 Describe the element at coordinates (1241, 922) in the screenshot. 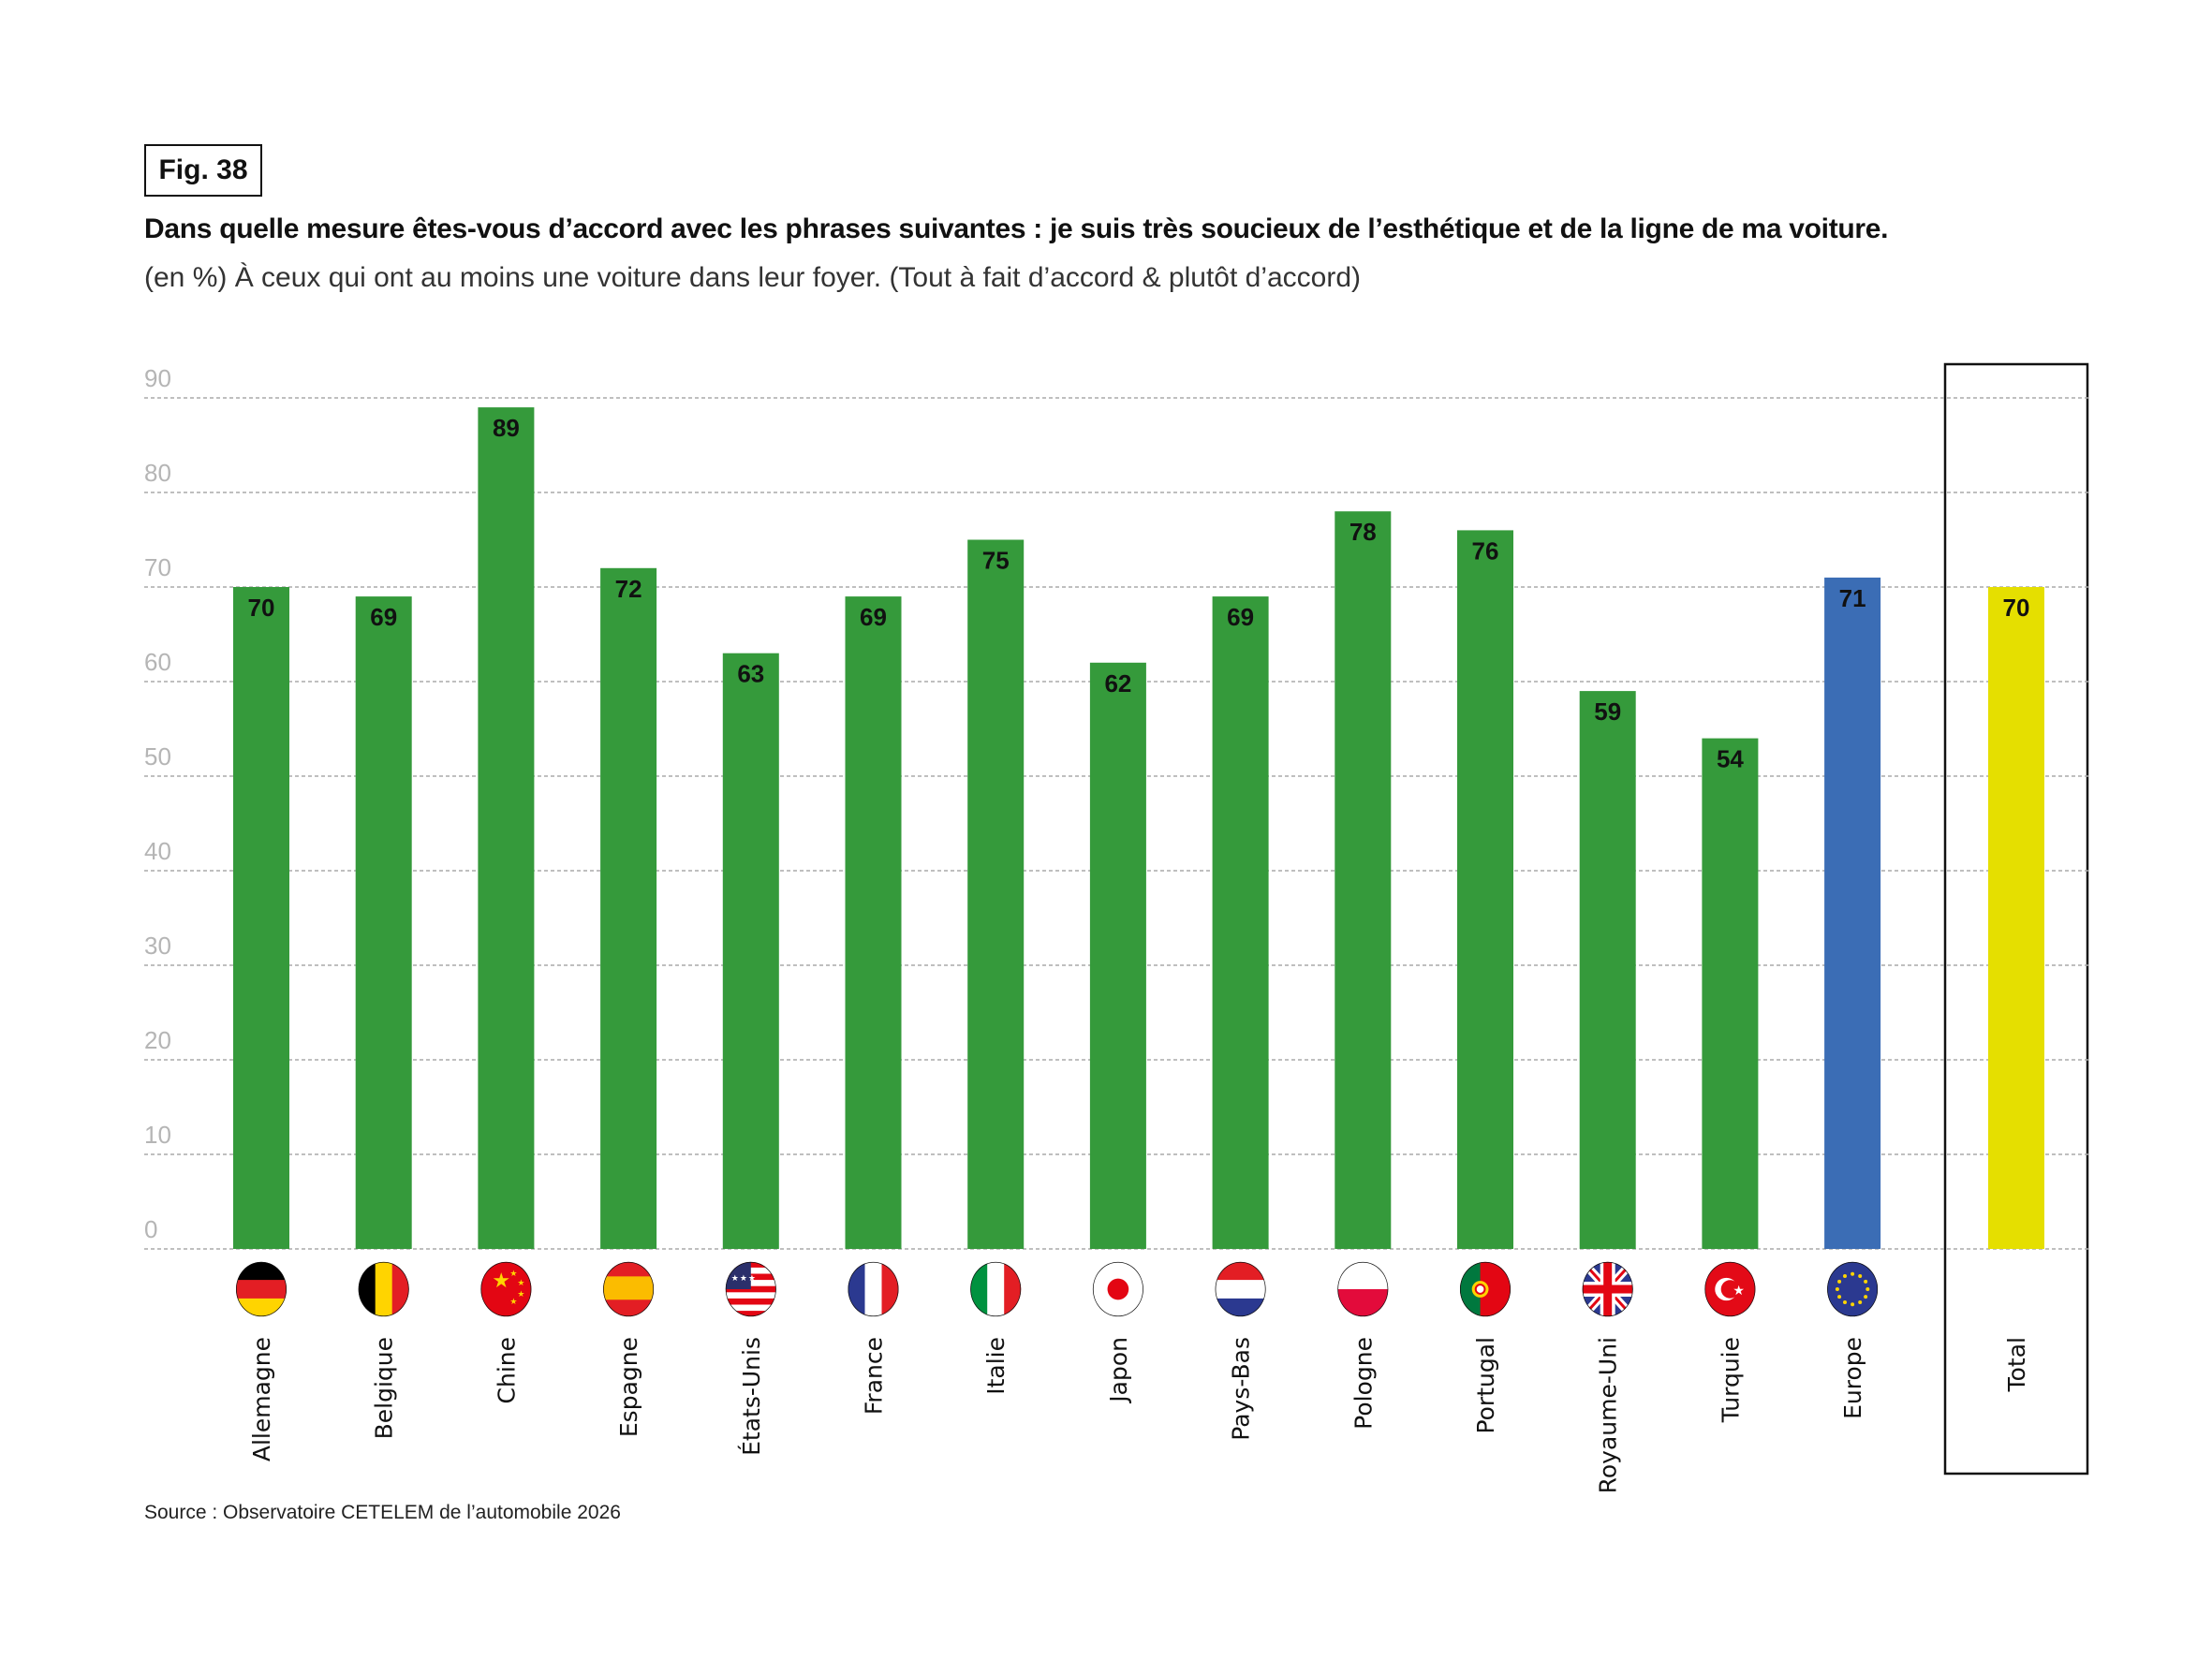

I see `bar-paysbas` at that location.